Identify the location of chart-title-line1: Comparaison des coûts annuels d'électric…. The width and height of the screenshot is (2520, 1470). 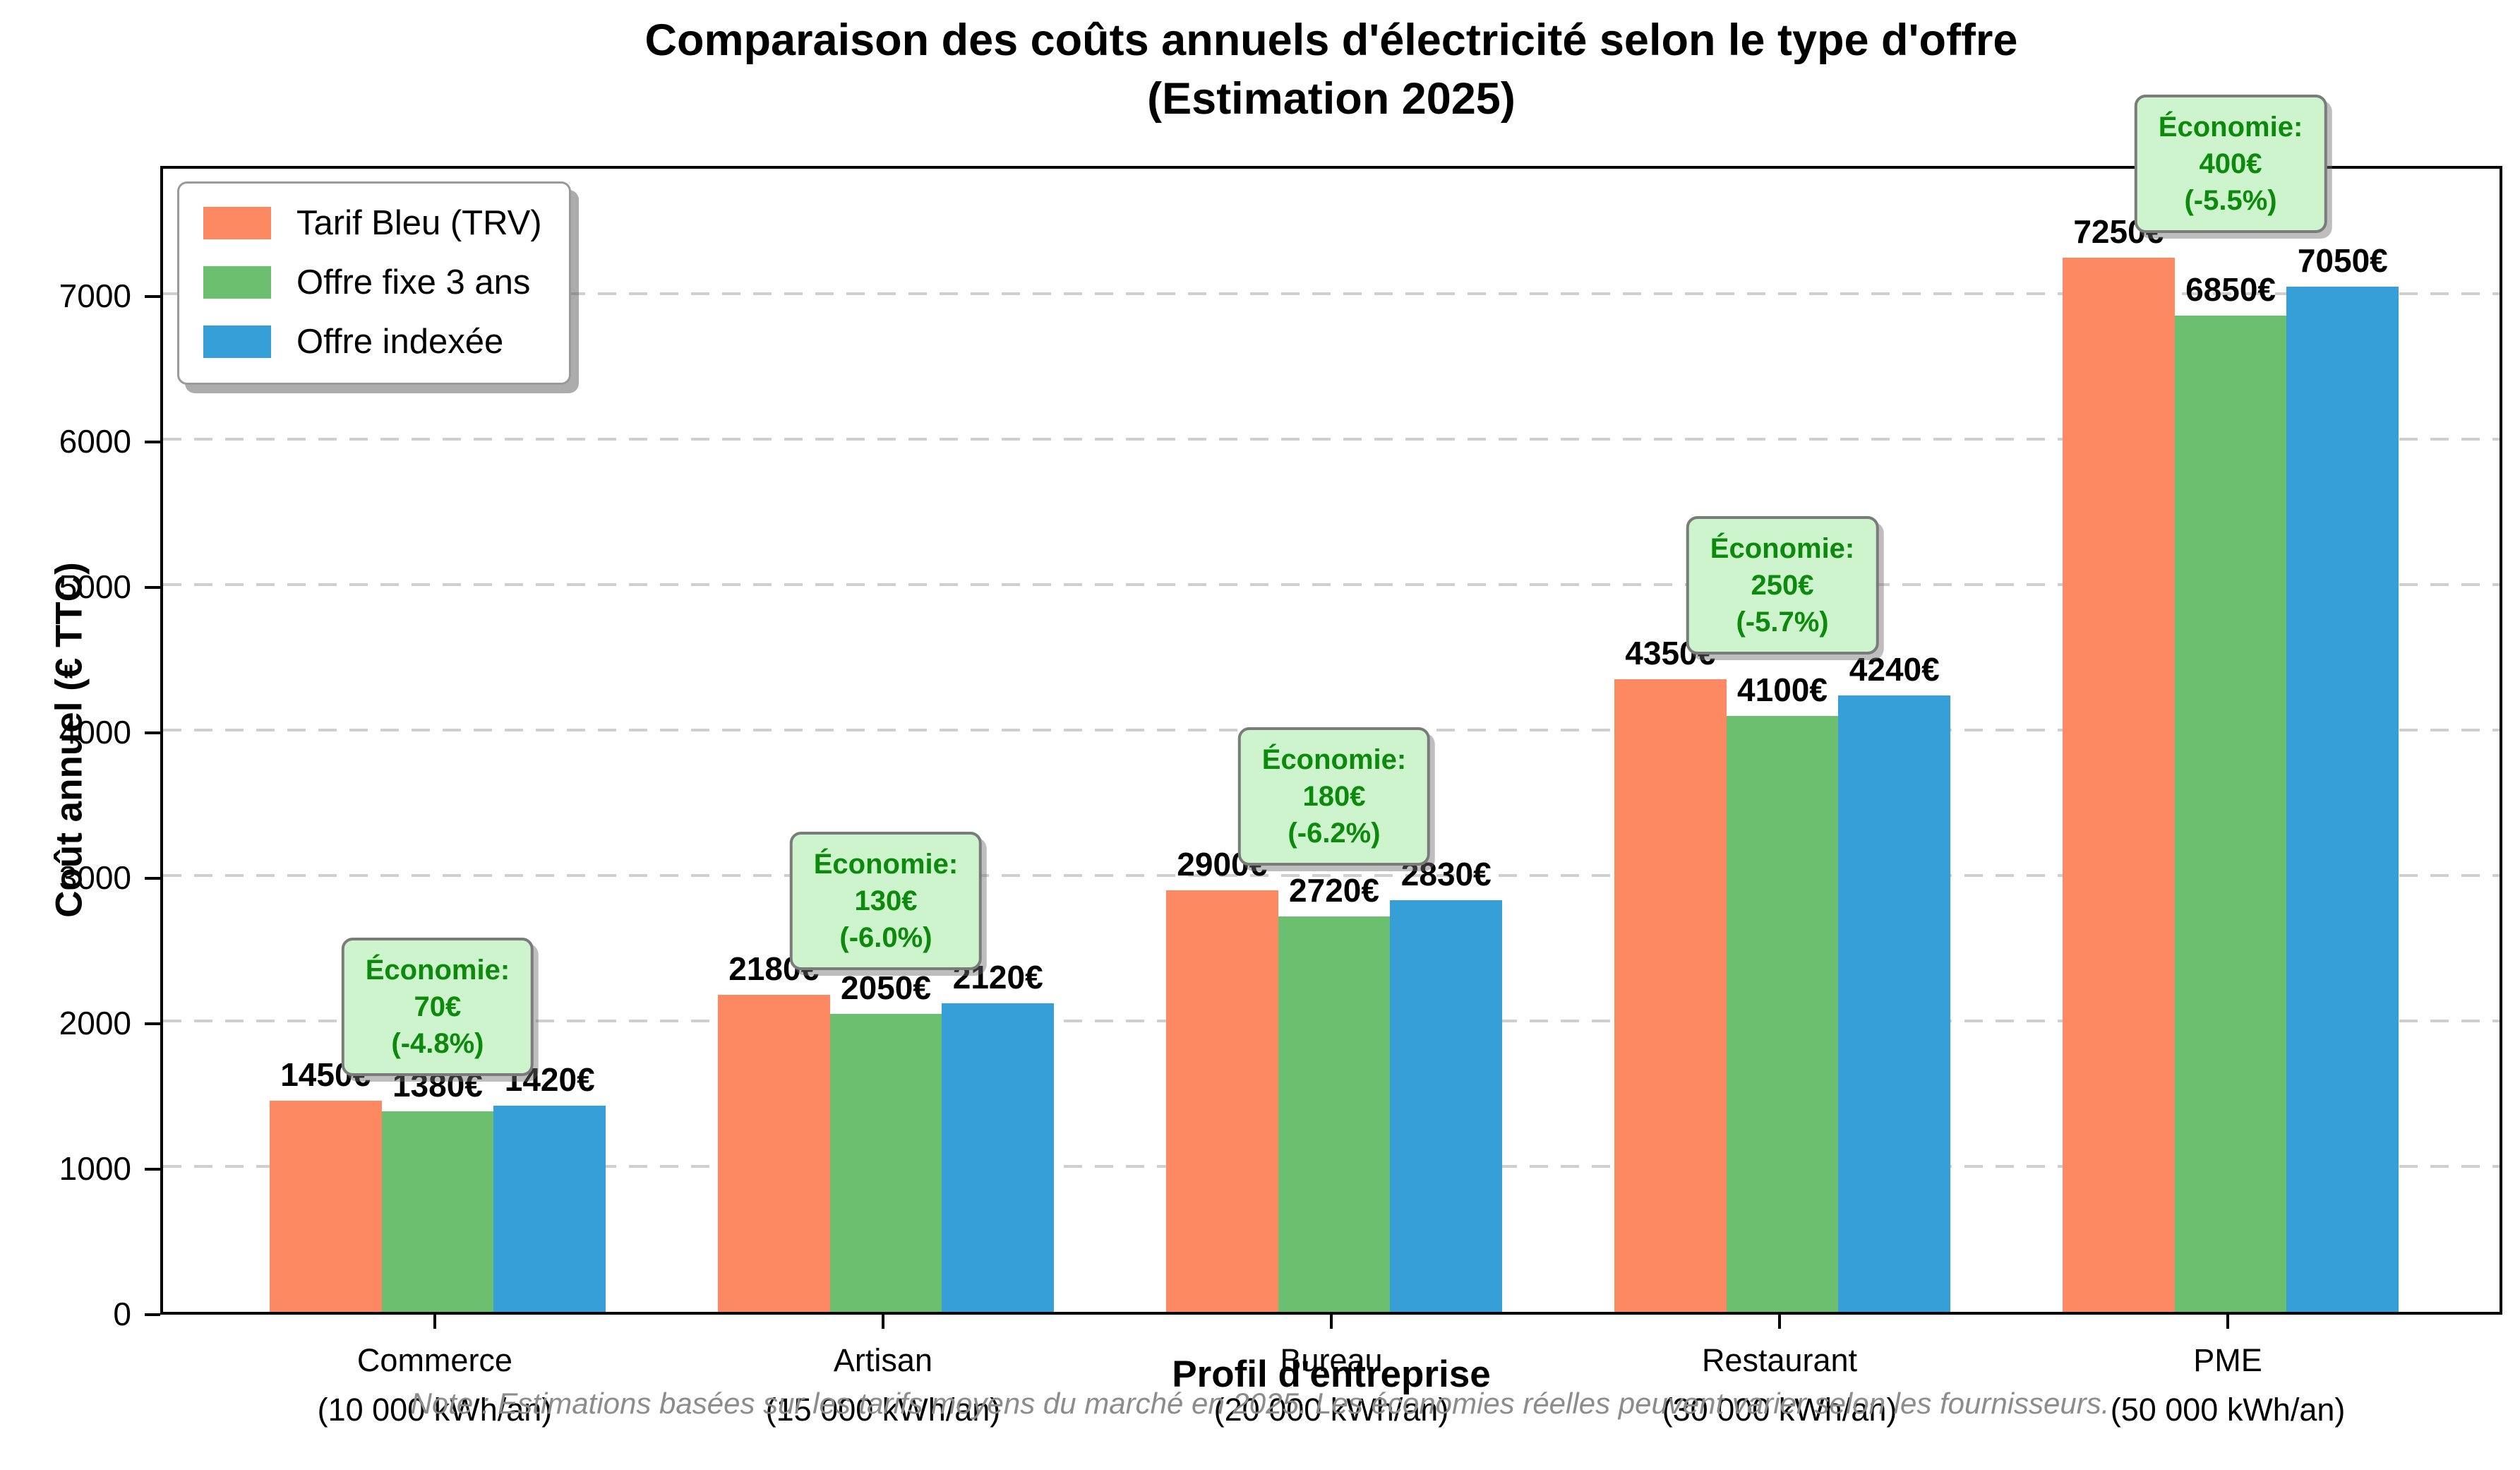
(1331, 40).